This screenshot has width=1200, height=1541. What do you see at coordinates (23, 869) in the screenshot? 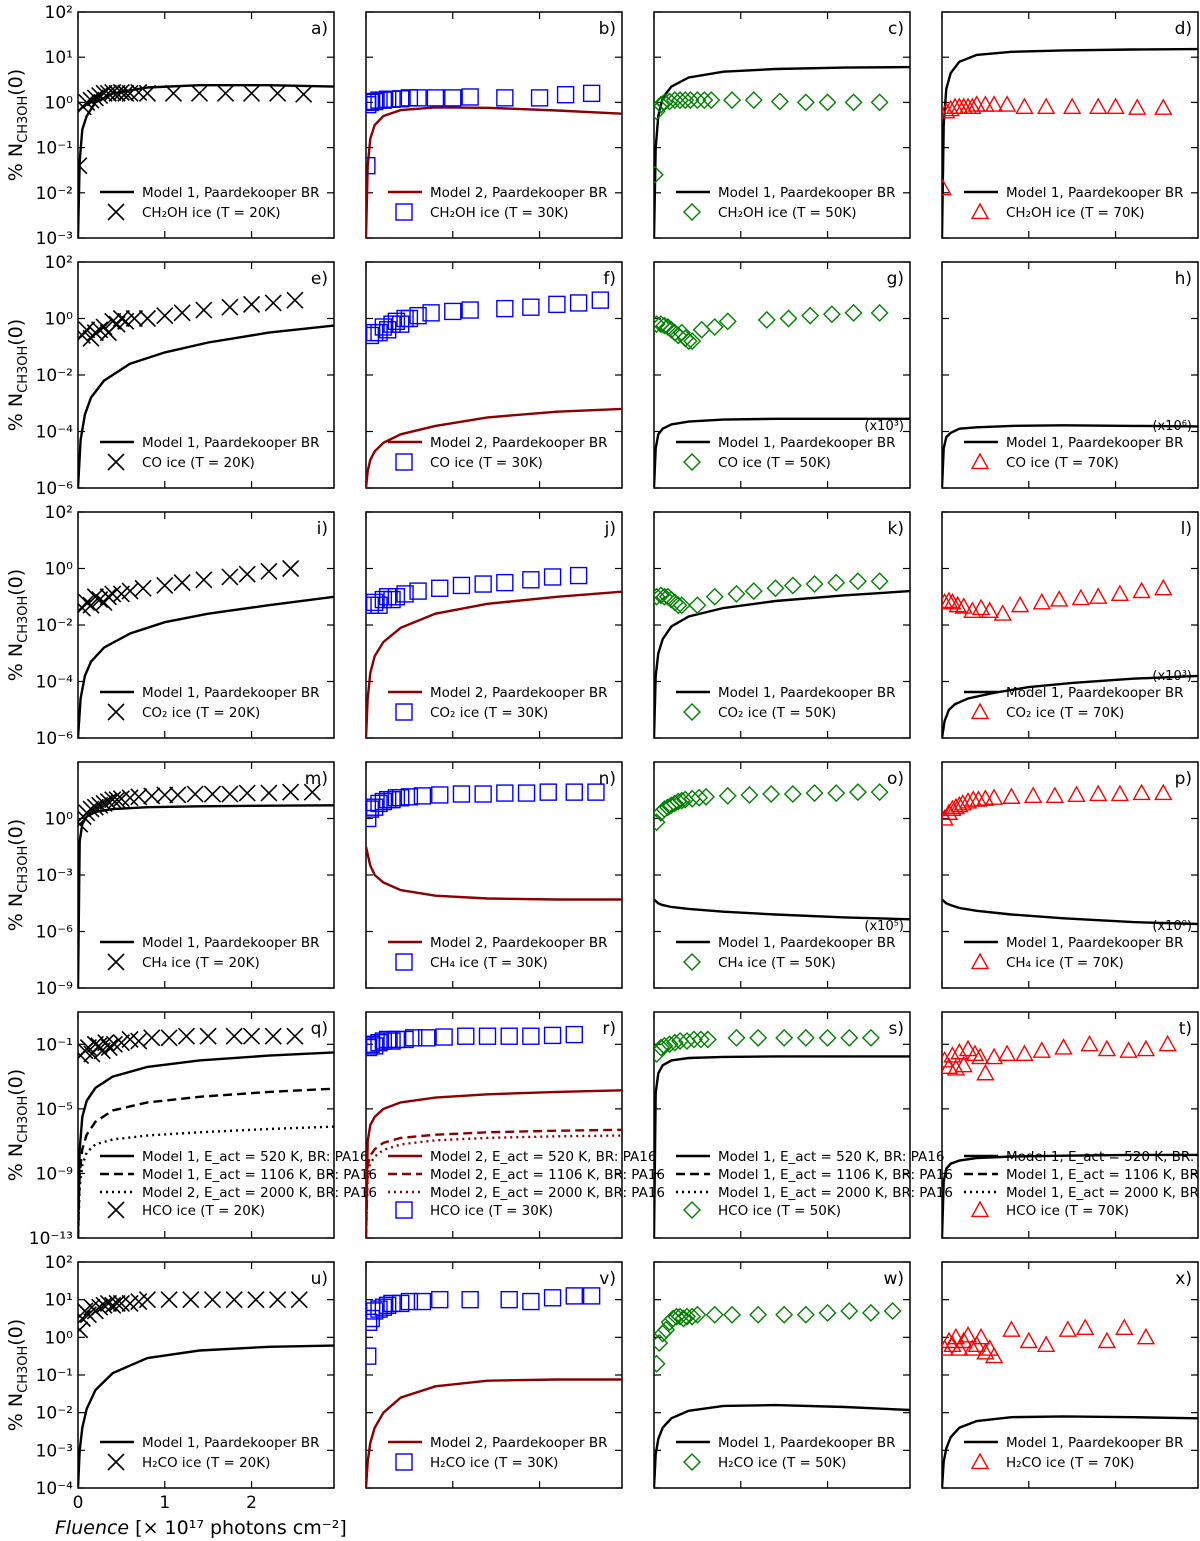
I see `y-axis-title-subscript: CH3OH` at bounding box center [23, 869].